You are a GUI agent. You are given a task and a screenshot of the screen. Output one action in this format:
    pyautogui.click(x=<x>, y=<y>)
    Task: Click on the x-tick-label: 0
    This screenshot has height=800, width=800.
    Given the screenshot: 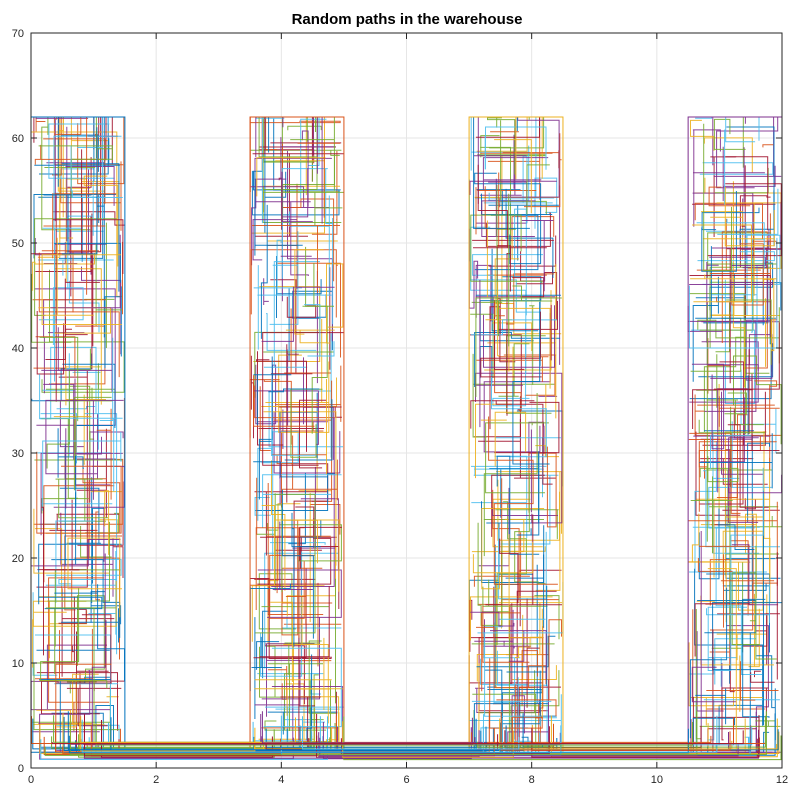 What is the action you would take?
    pyautogui.click(x=31, y=780)
    